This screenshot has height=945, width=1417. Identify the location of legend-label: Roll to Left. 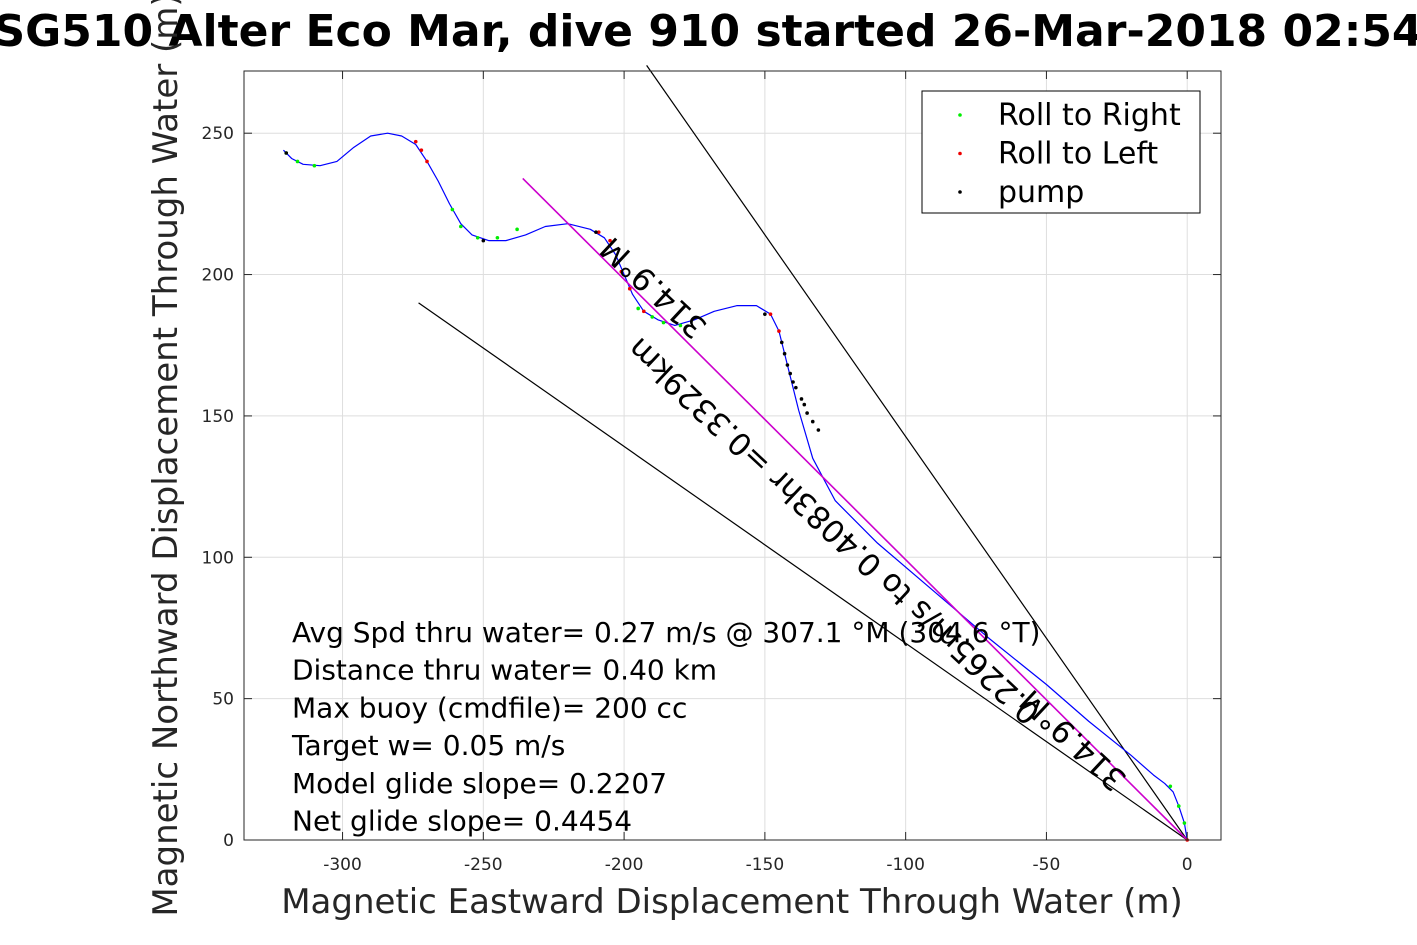
(1078, 154).